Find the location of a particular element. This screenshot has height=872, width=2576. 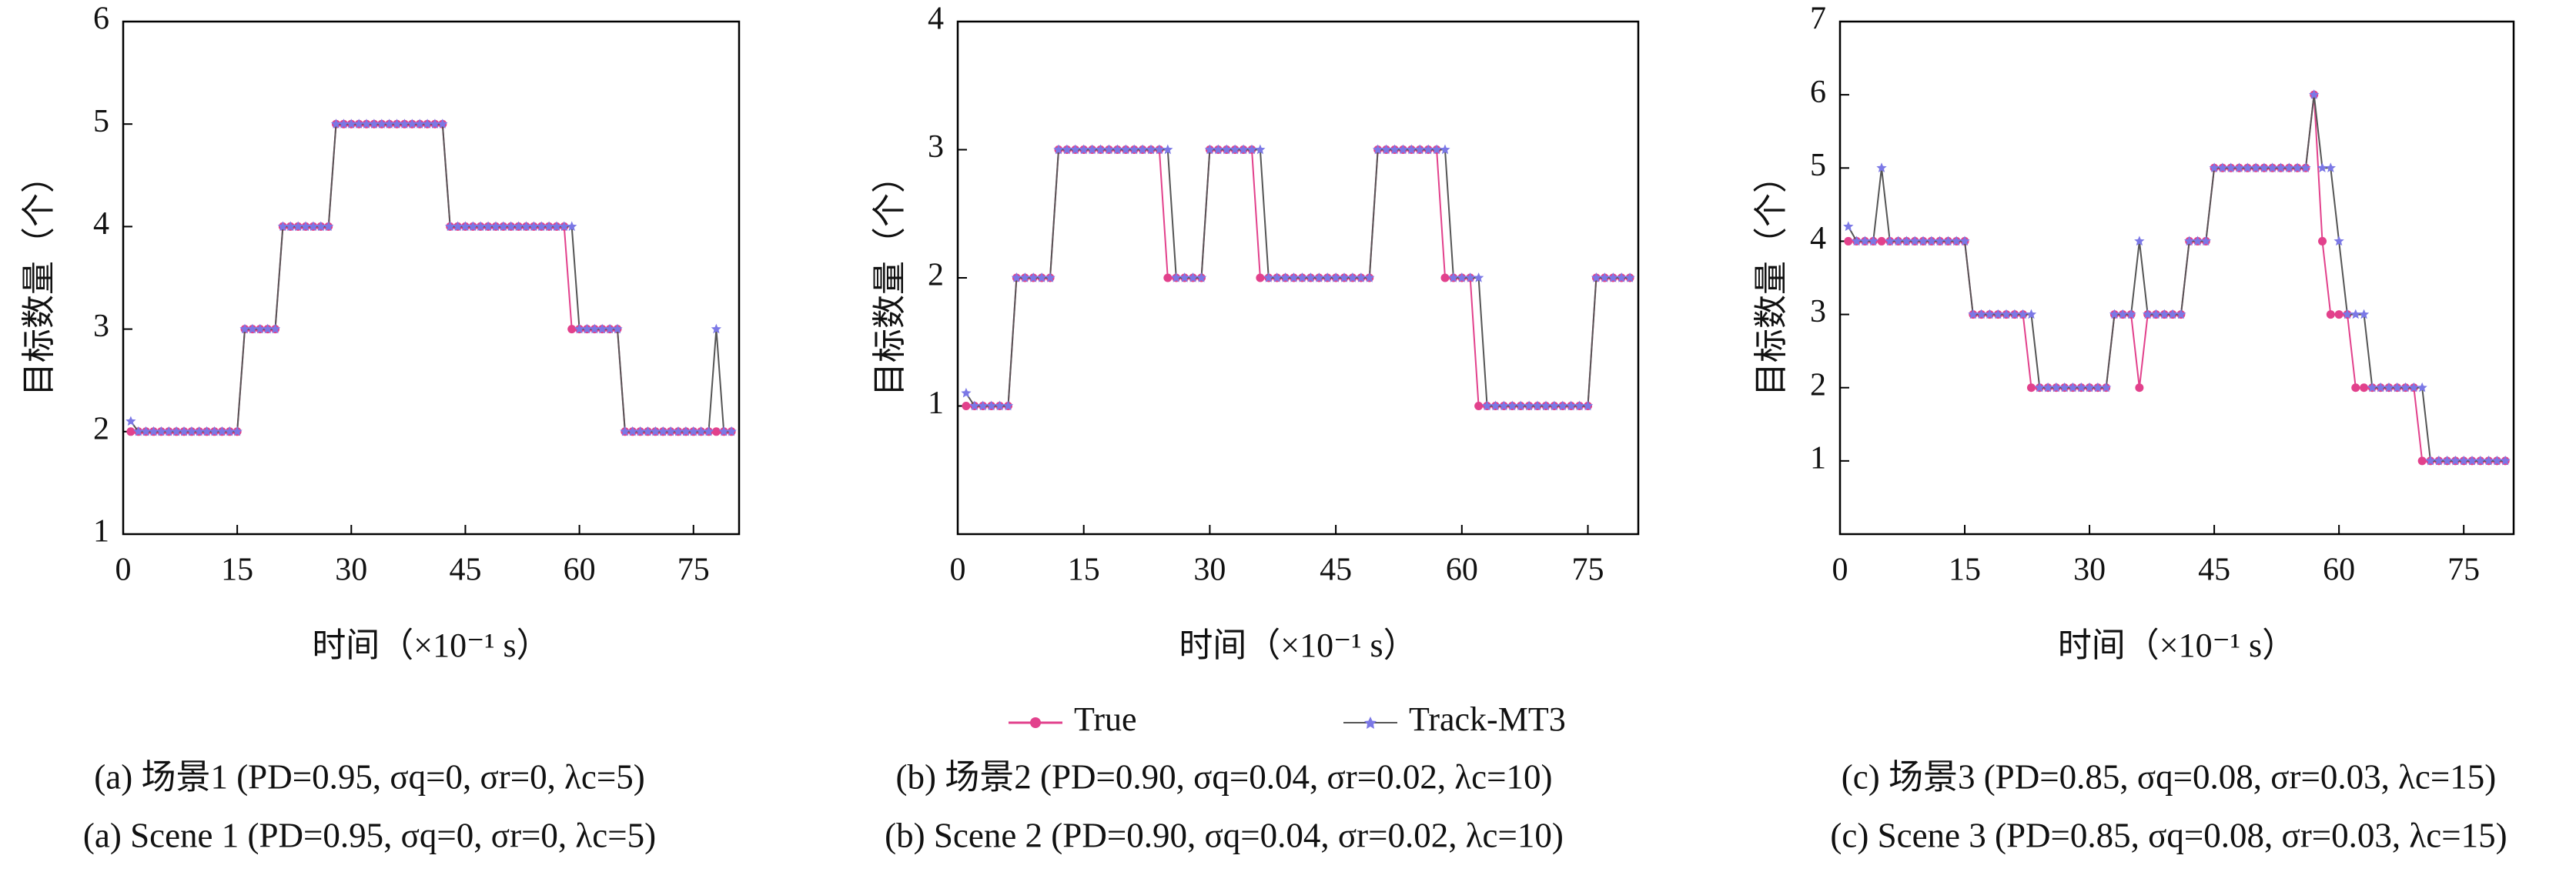

caption: (a) Scene 1 (PD=0.95, σq=0, σr=0, λc=5) is located at coordinates (370, 835).